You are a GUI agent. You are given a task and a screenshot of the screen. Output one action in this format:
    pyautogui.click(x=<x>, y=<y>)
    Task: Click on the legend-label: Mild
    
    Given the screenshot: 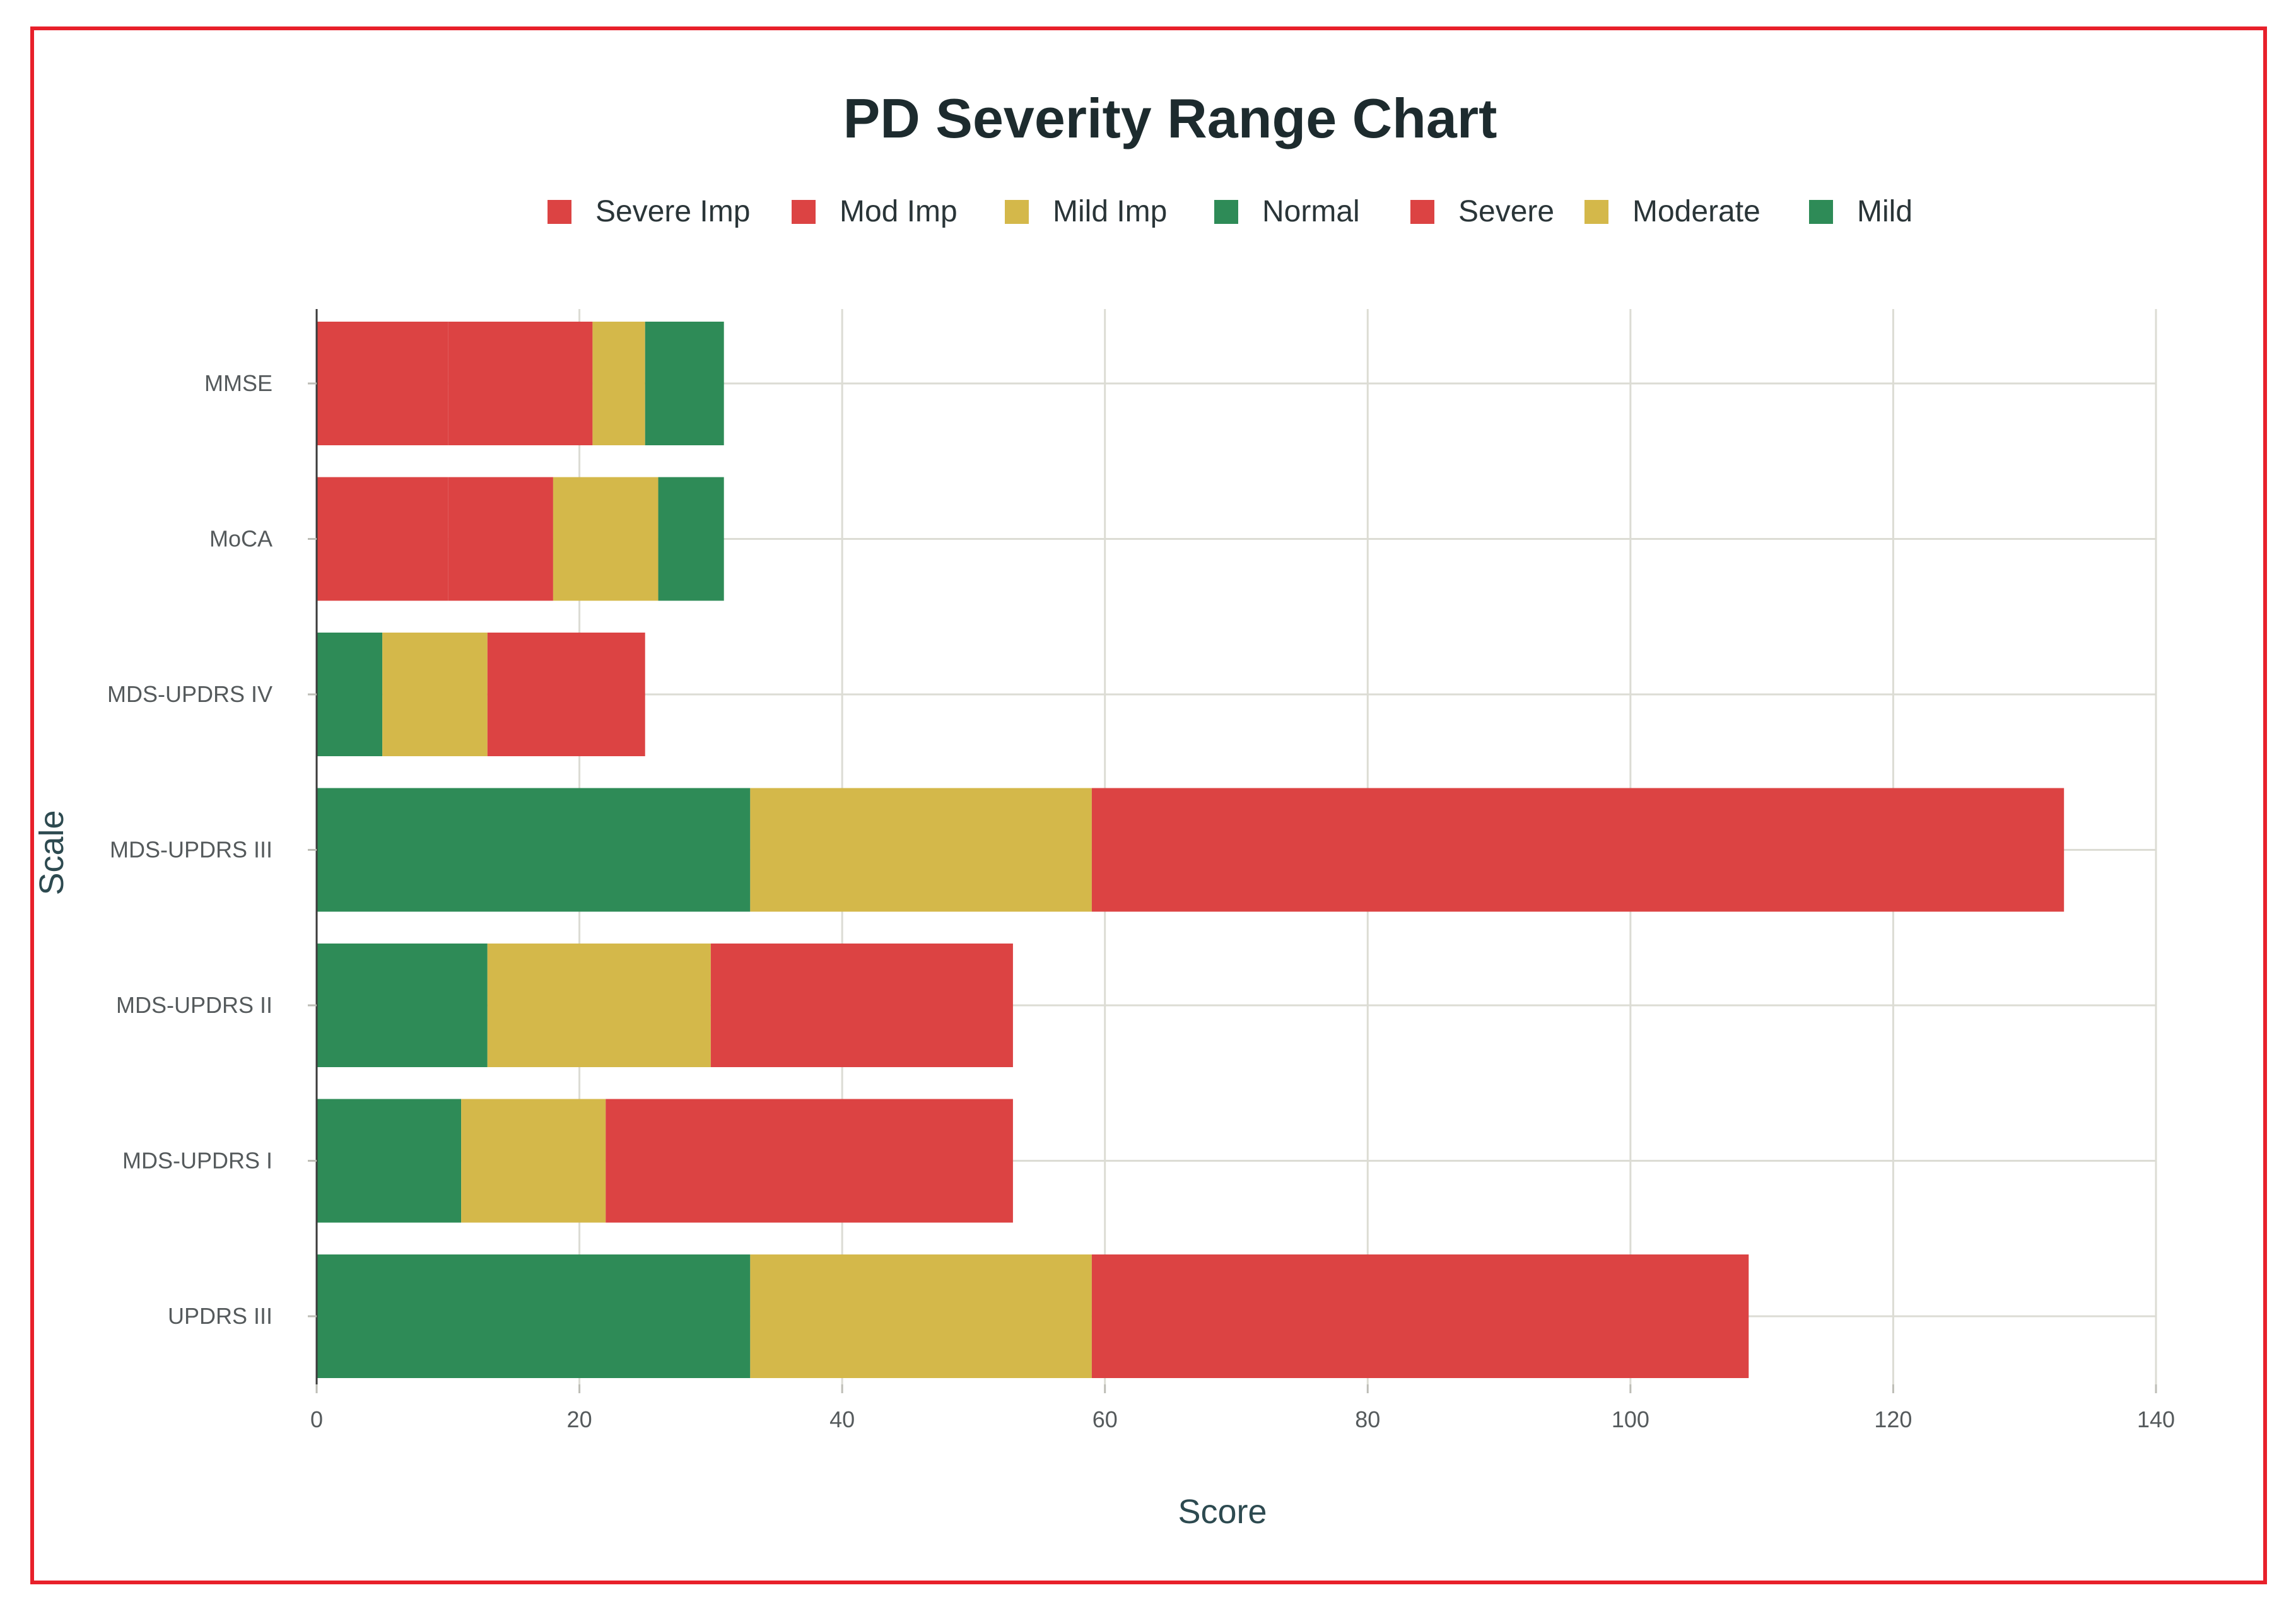 What is the action you would take?
    pyautogui.click(x=1885, y=211)
    